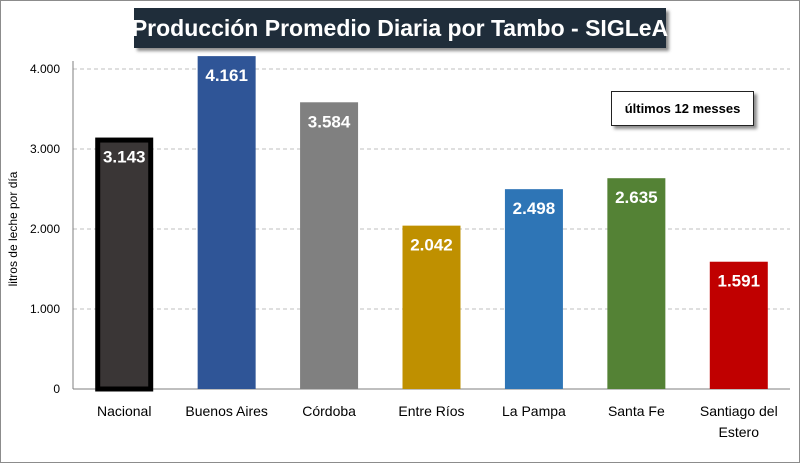 This screenshot has width=800, height=463. Describe the element at coordinates (431, 411) in the screenshot. I see `x-tick-label: Entre Ríos` at that location.